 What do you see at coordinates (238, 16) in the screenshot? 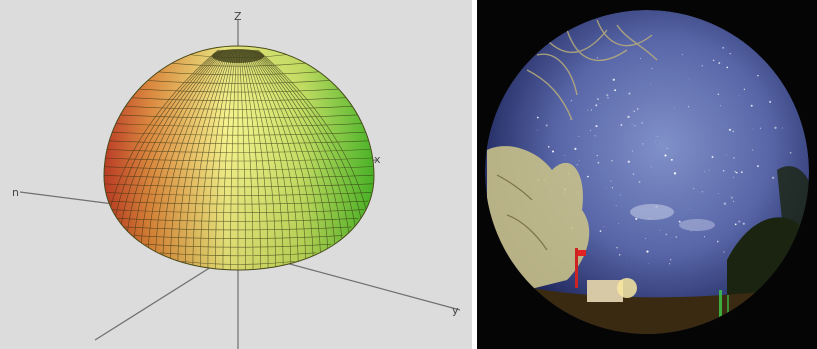
I see `z-axis-label: Z` at bounding box center [238, 16].